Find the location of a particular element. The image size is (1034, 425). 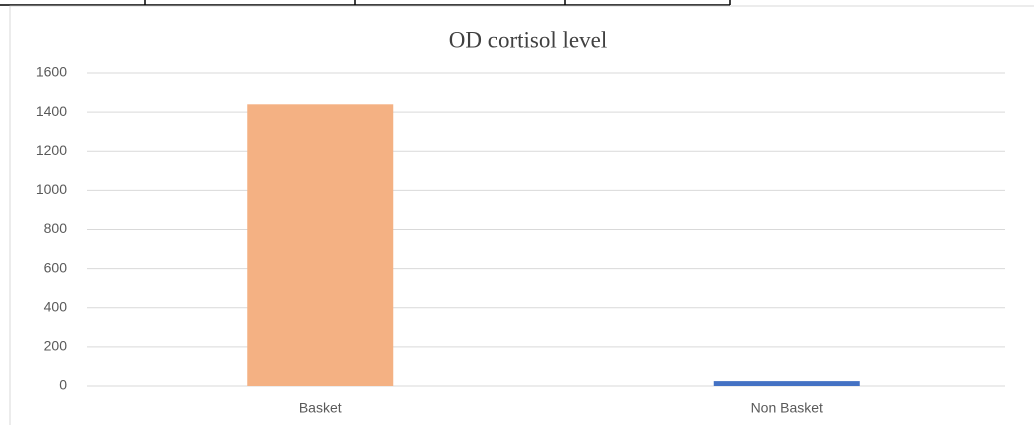

y-tick-label: 1200 is located at coordinates (51, 150).